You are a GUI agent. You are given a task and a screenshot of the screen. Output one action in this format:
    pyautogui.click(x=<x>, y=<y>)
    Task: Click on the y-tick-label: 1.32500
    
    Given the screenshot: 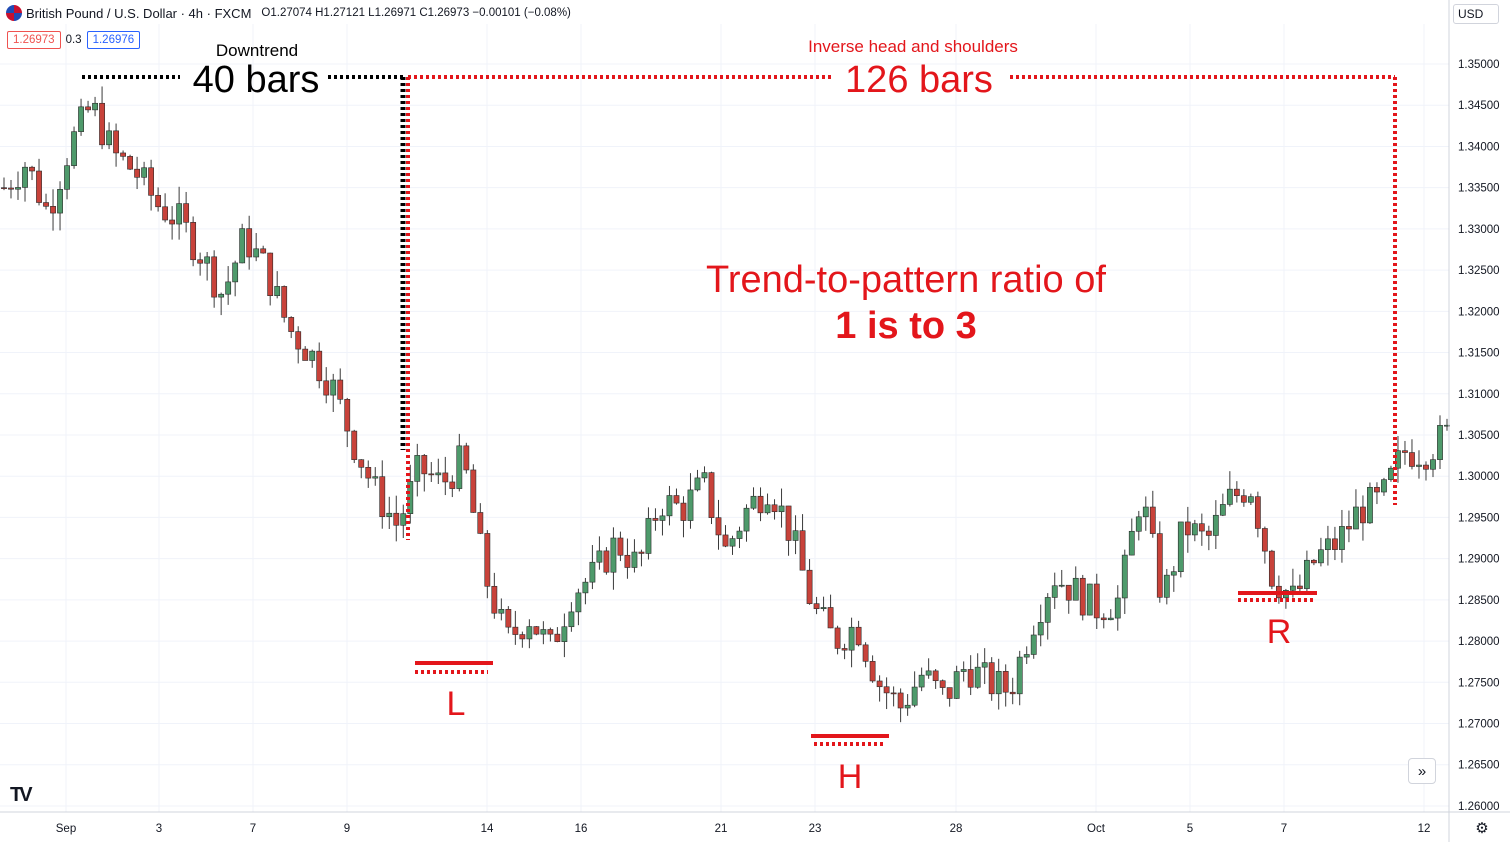 What is the action you would take?
    pyautogui.click(x=1479, y=271)
    